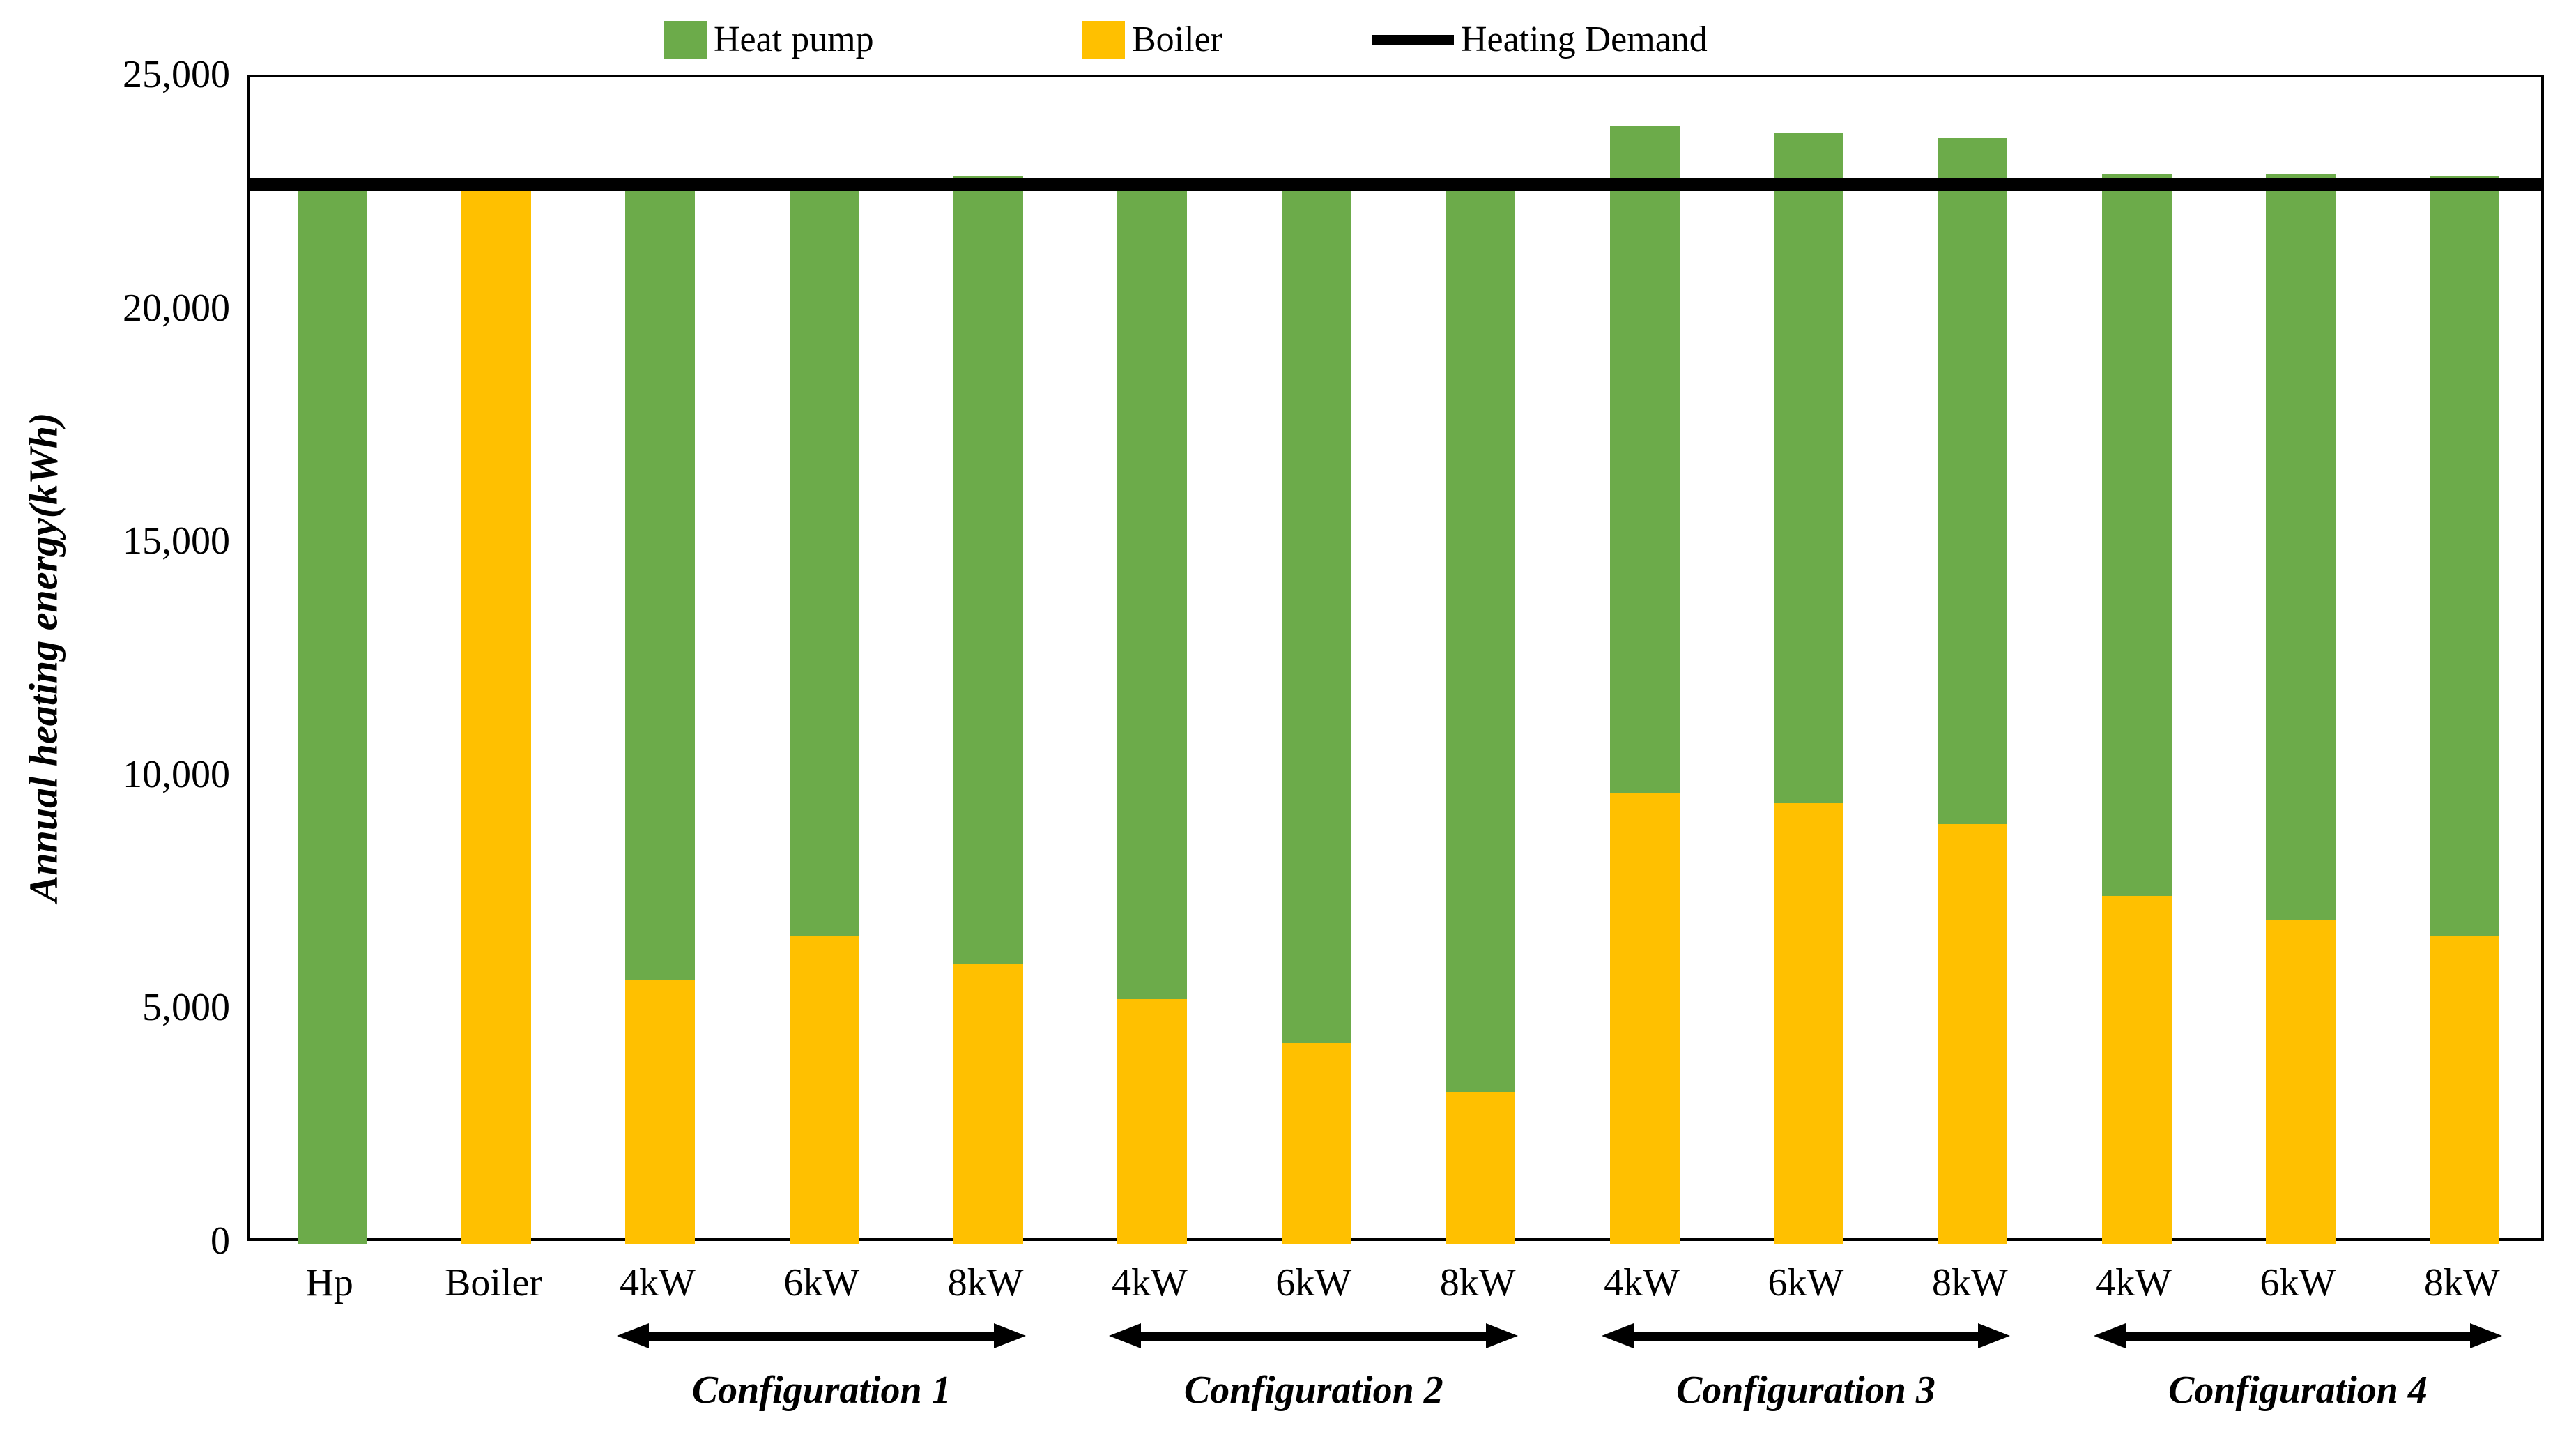  I want to click on legend-label-boiler: Boiler, so click(1177, 39).